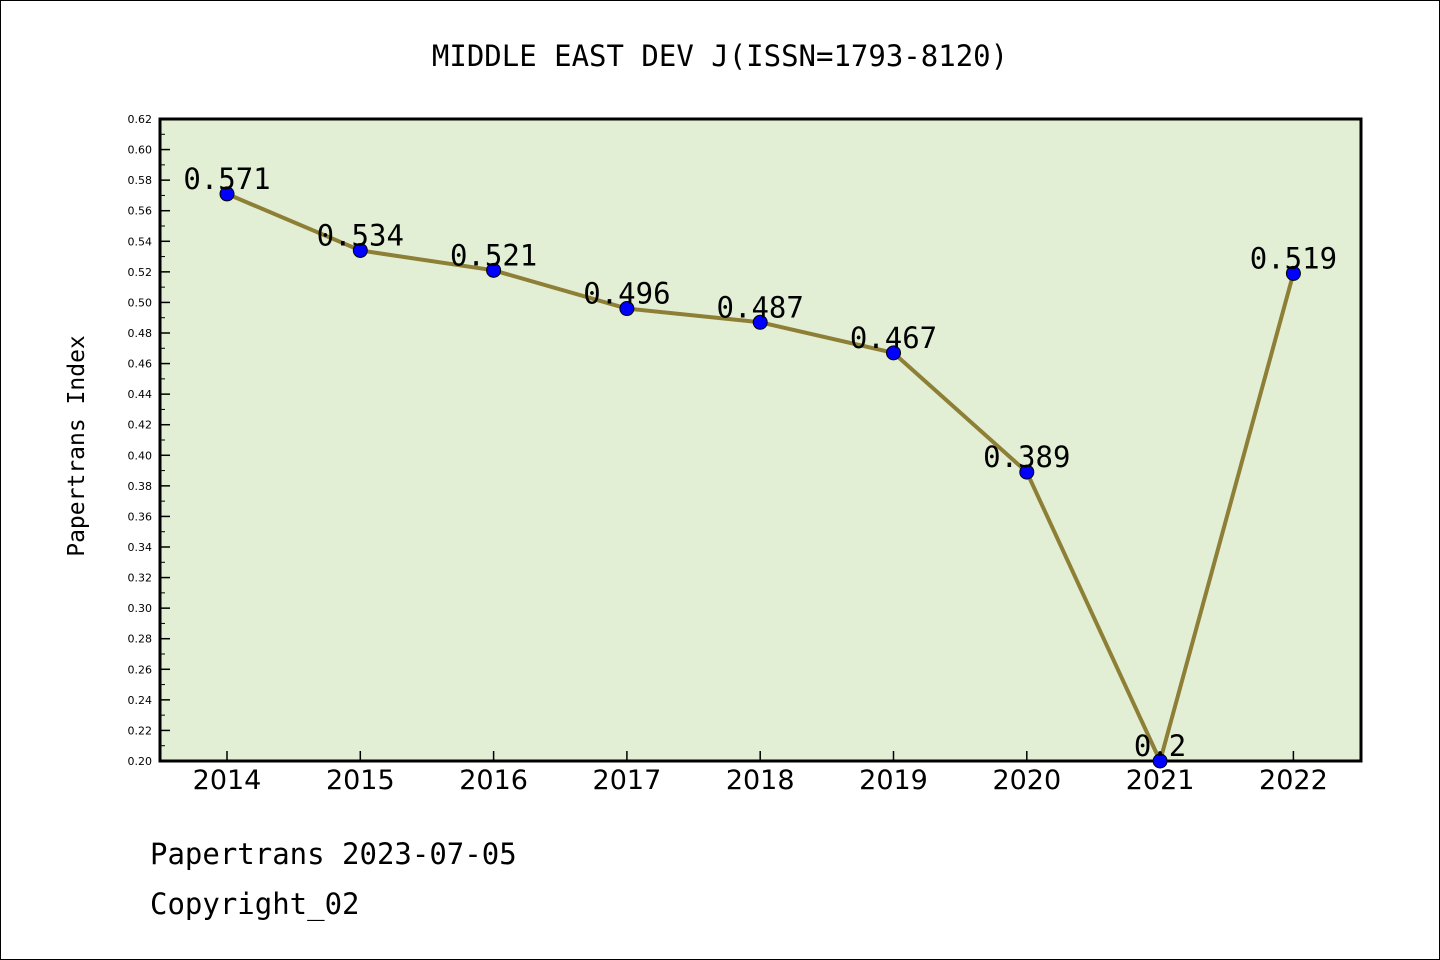 The width and height of the screenshot is (1440, 960). Describe the element at coordinates (140, 455) in the screenshot. I see `y-tick-label: 0.40` at that location.